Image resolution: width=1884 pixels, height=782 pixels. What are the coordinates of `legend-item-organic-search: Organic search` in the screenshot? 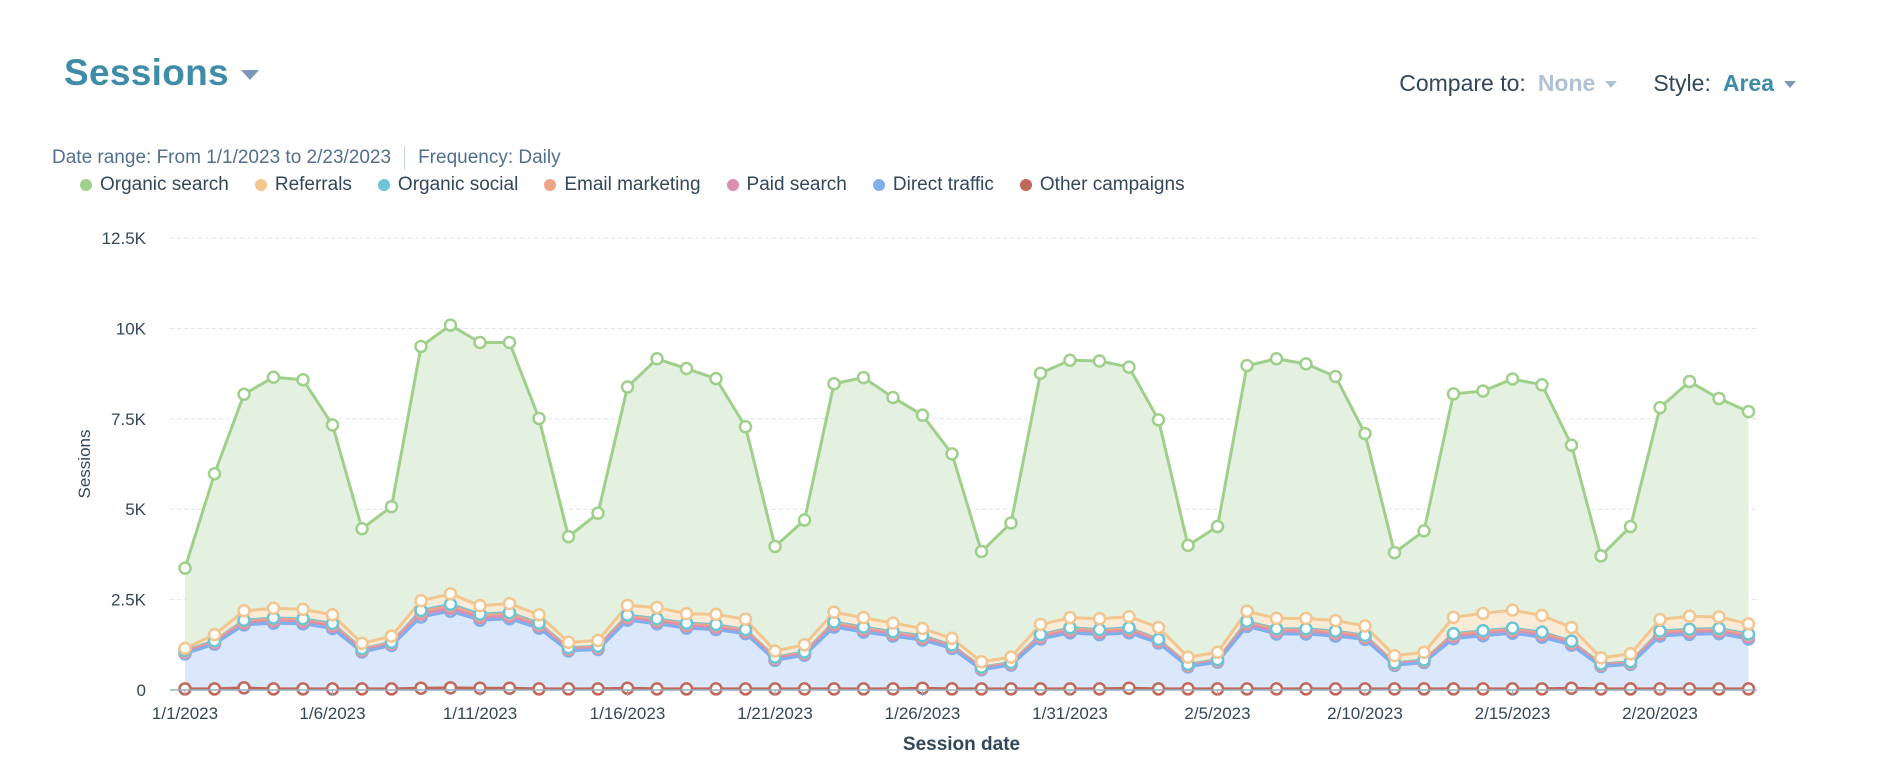 It's located at (154, 185).